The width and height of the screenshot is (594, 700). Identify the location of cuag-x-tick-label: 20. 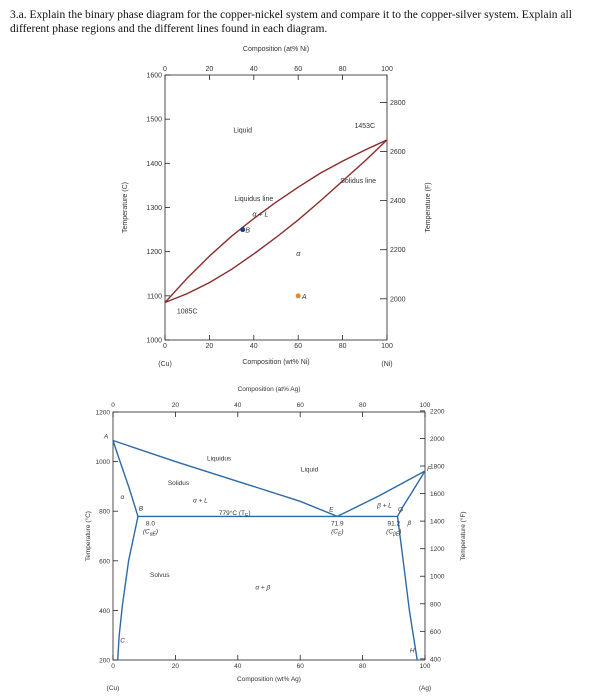
(176, 666).